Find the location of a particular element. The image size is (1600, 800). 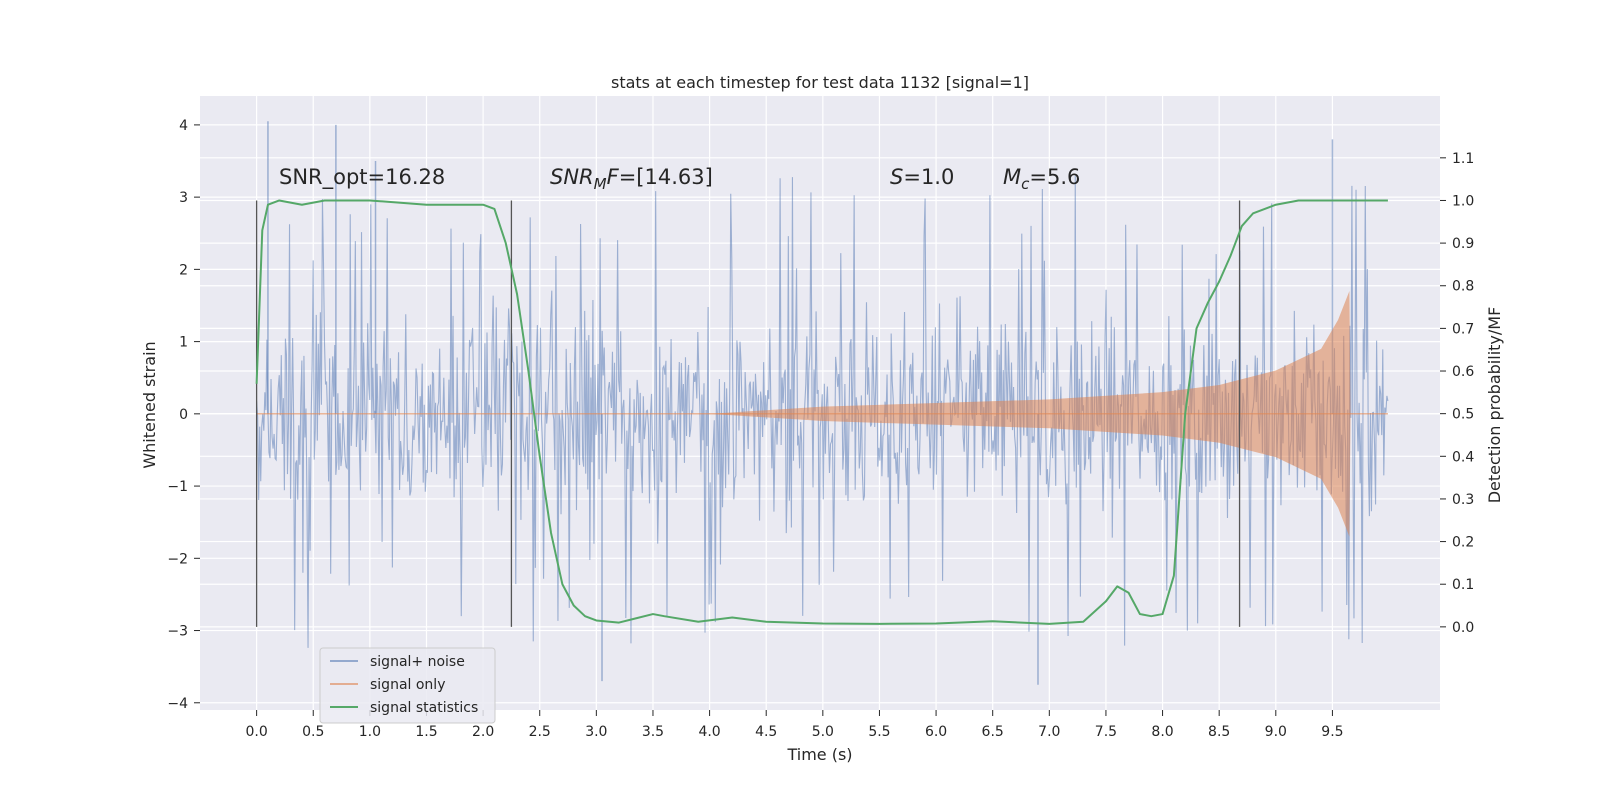

x-tick-label: 3.0 is located at coordinates (596, 732).